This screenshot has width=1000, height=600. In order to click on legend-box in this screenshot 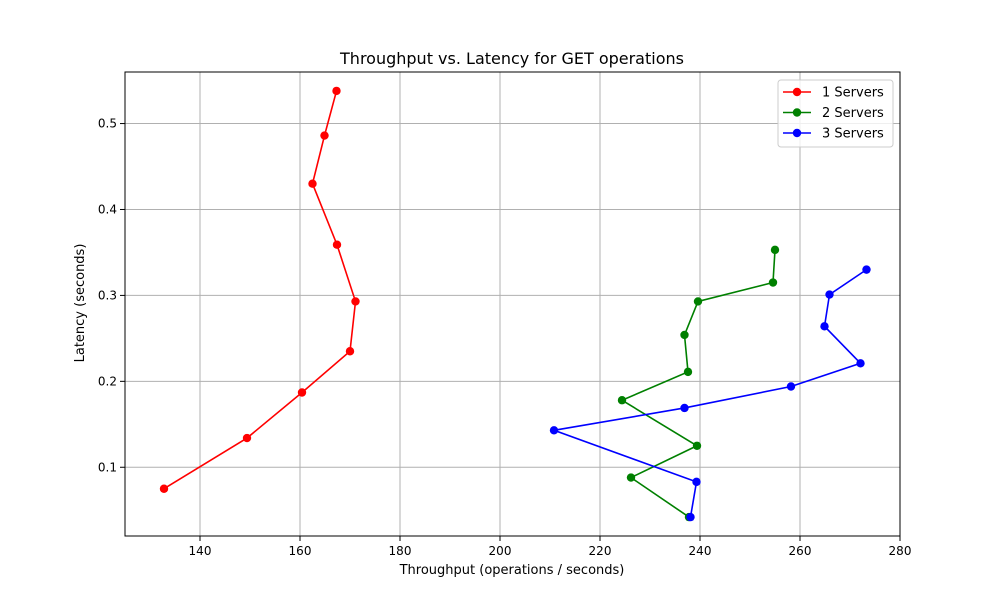, I will do `click(835, 113)`.